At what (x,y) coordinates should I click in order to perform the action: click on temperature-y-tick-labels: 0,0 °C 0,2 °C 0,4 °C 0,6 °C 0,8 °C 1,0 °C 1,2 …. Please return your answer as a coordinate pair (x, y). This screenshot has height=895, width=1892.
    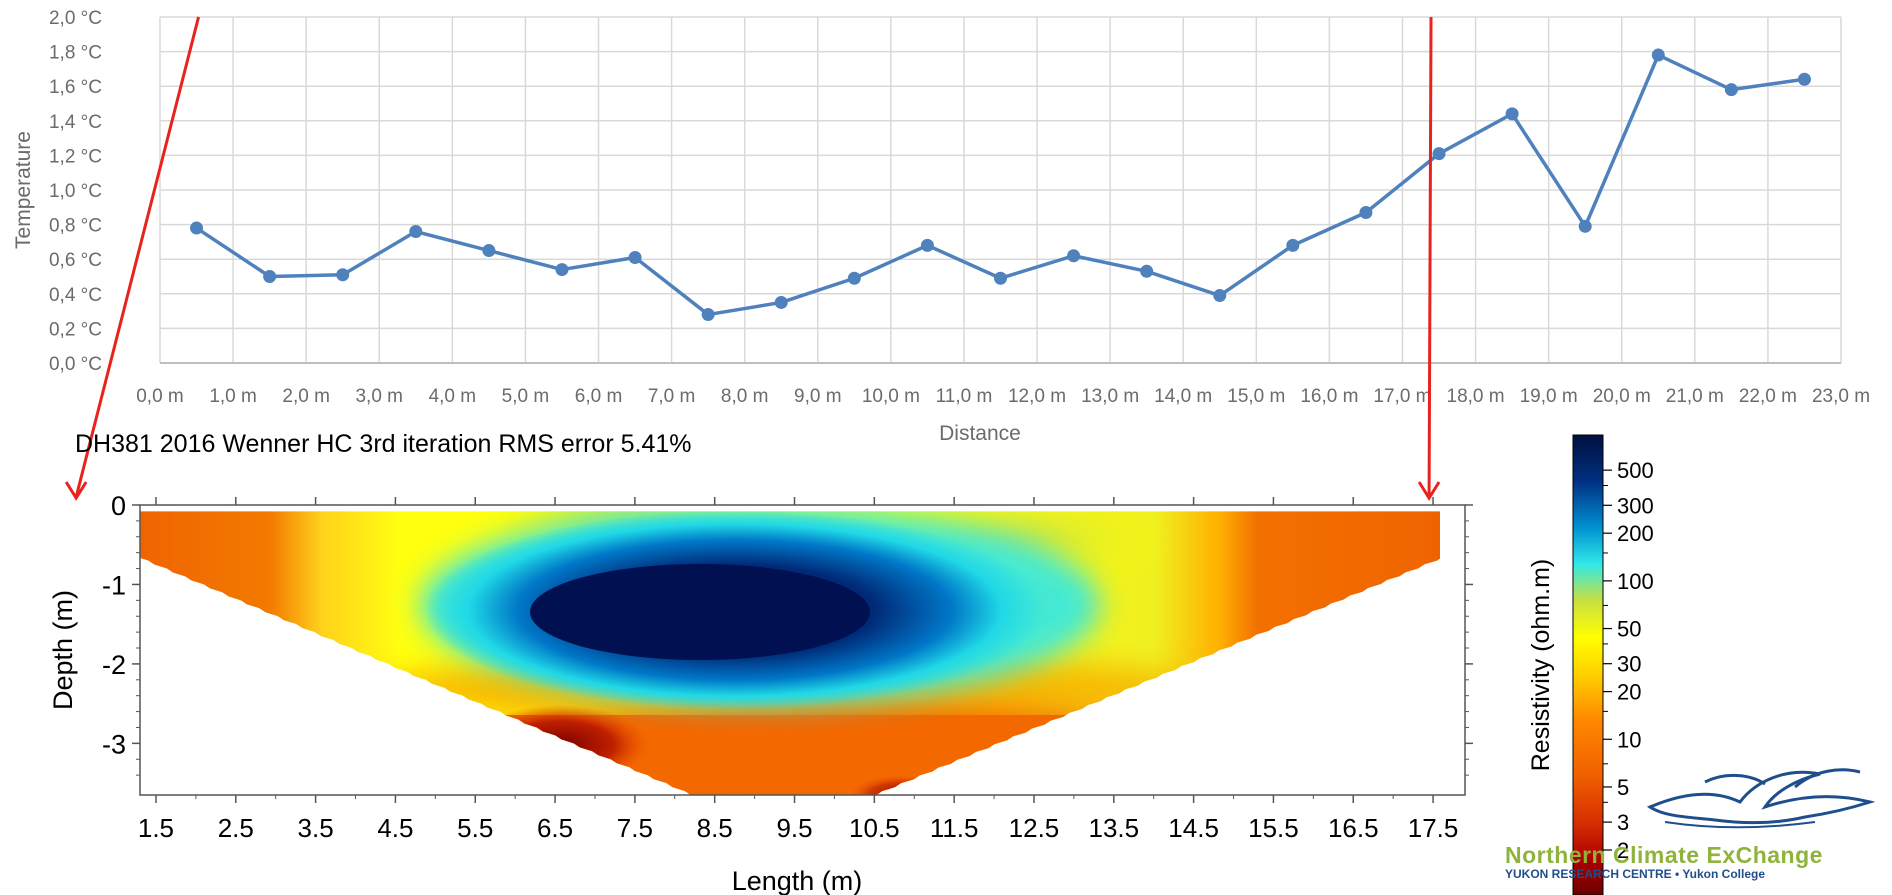
    Looking at the image, I should click on (75, 191).